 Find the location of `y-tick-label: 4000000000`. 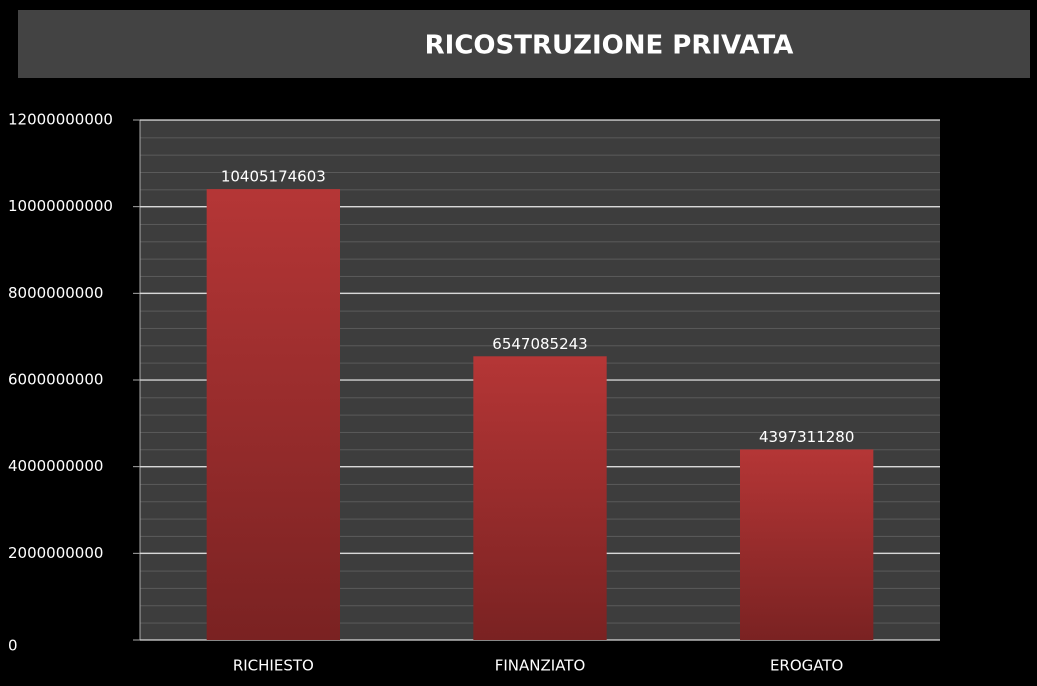

y-tick-label: 4000000000 is located at coordinates (55, 466).